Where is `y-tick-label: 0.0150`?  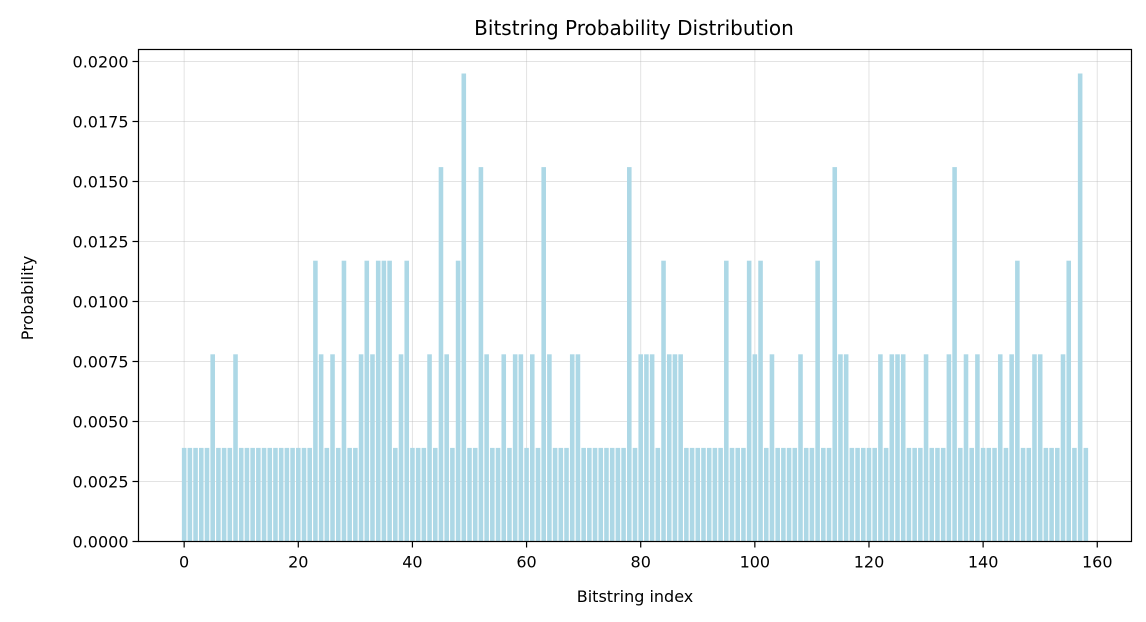 y-tick-label: 0.0150 is located at coordinates (101, 182).